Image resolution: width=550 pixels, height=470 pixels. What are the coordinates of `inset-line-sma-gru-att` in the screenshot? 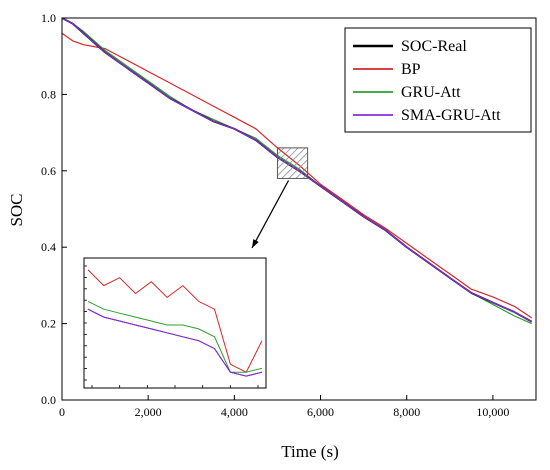 It's located at (175, 342).